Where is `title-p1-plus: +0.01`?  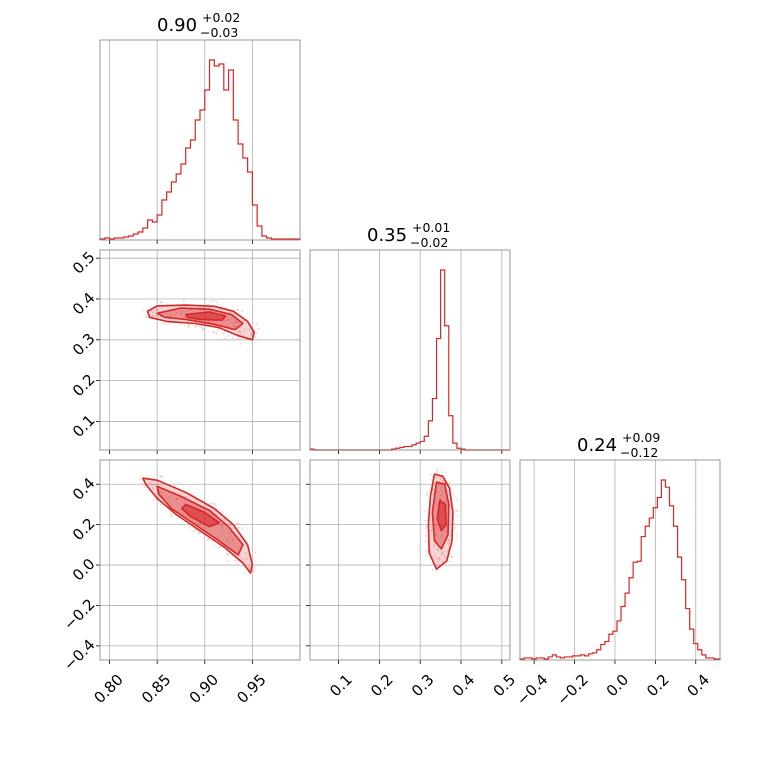
title-p1-plus: +0.01 is located at coordinates (431, 227).